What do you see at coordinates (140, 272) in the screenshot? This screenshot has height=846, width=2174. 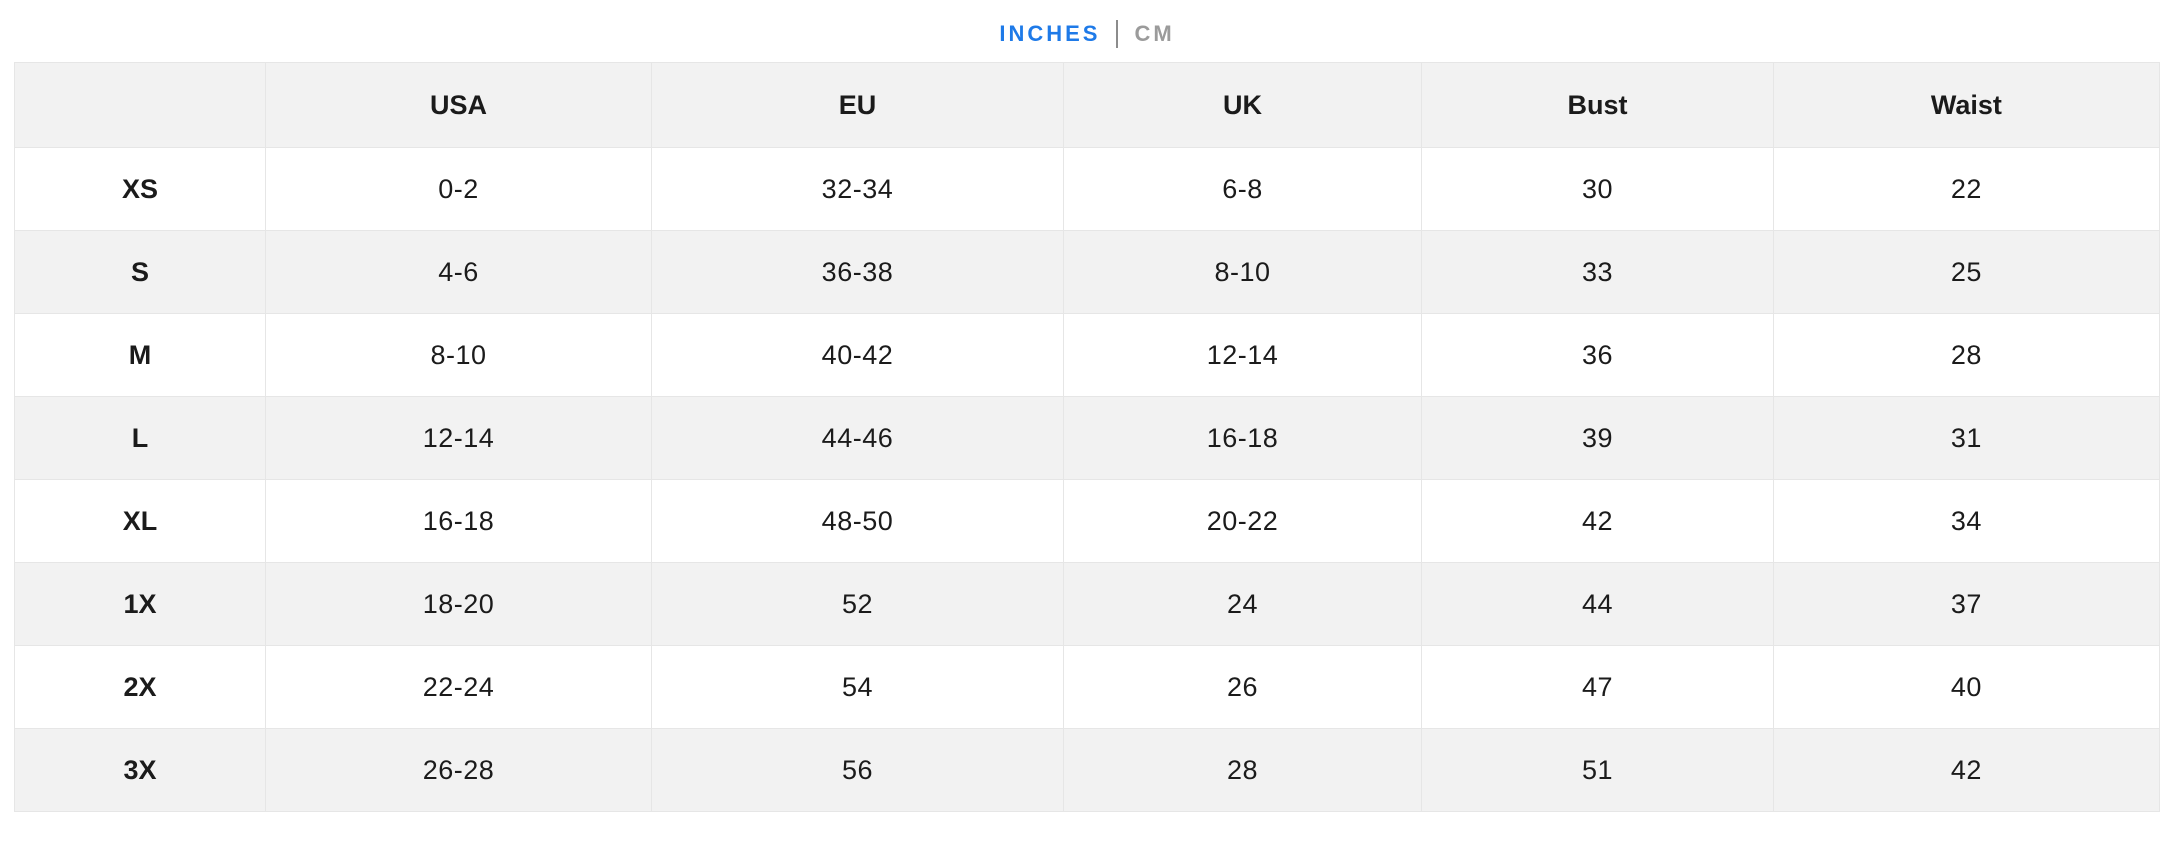 I see `size-label: S` at bounding box center [140, 272].